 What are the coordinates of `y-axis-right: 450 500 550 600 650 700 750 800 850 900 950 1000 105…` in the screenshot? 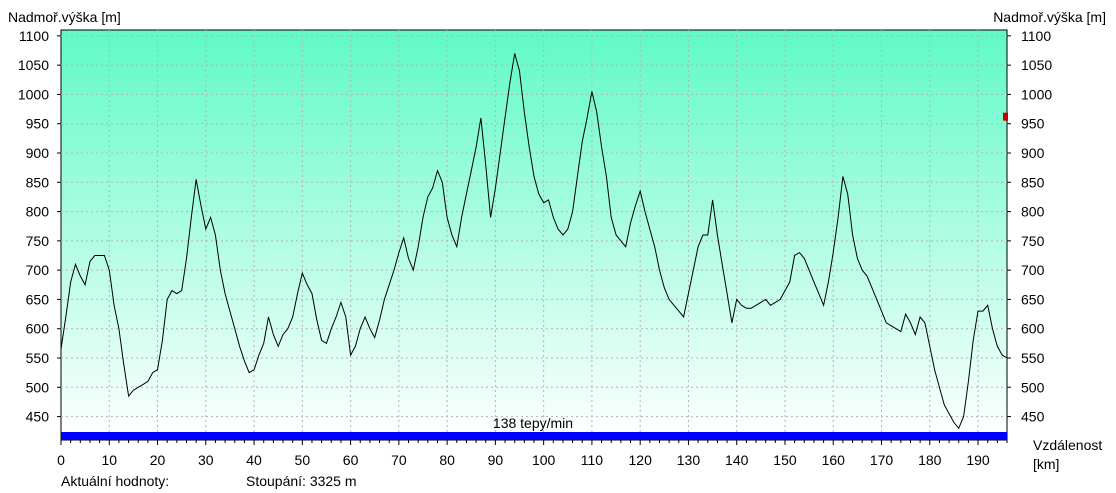 It's located at (1029, 226).